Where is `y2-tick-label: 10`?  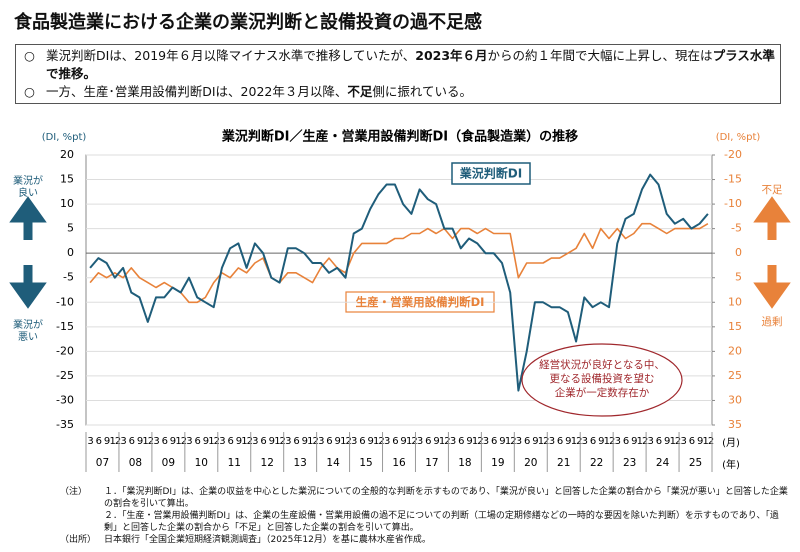 y2-tick-label: 10 is located at coordinates (735, 301).